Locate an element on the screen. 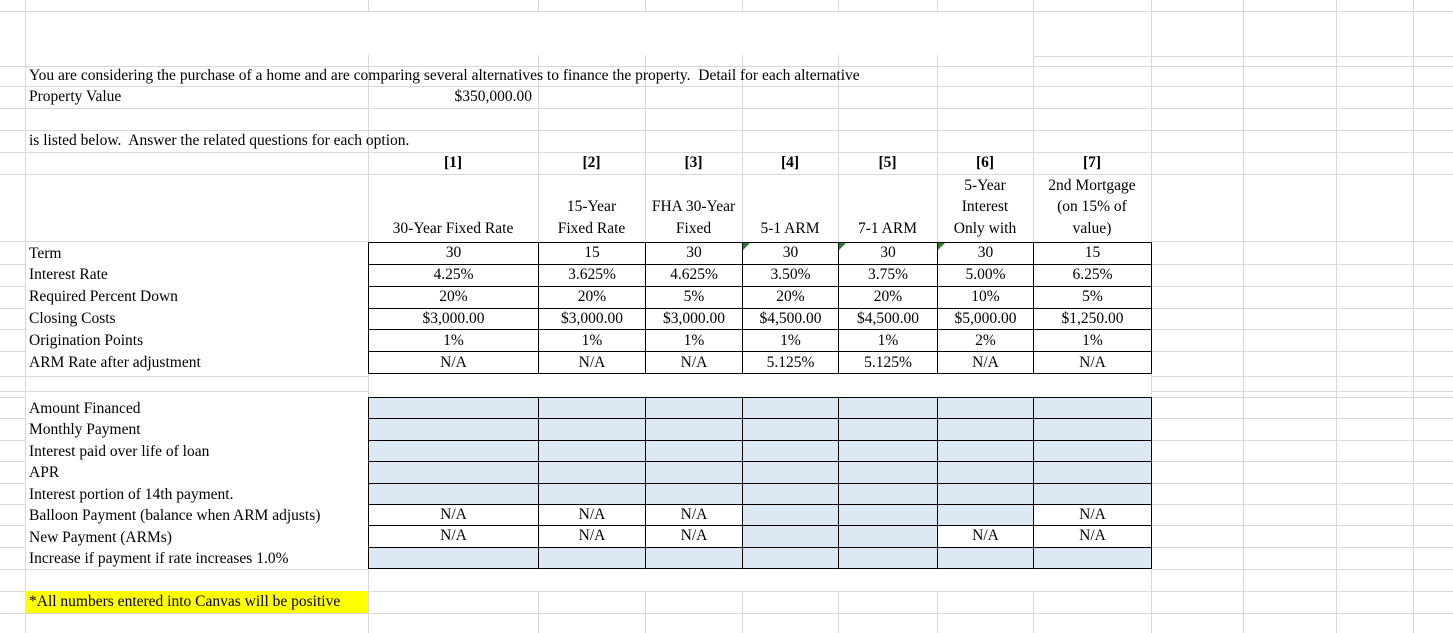  spec-cell-value: 2% is located at coordinates (985, 340).